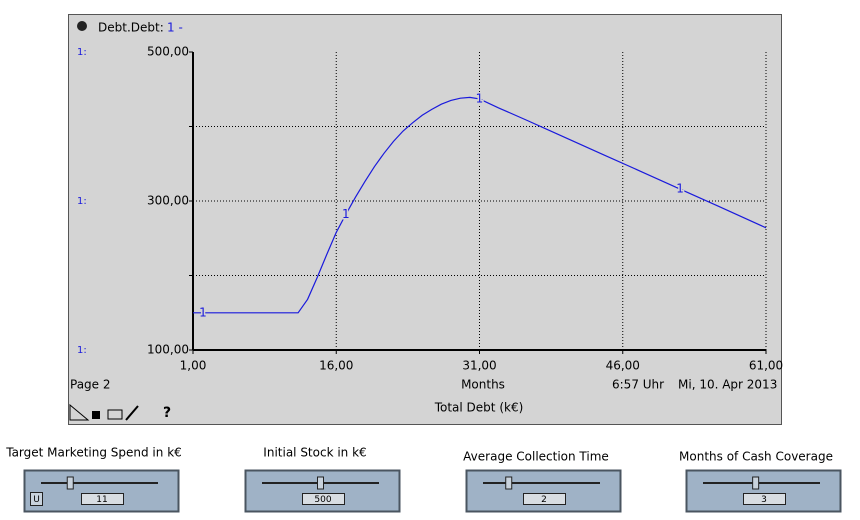 The height and width of the screenshot is (520, 860). What do you see at coordinates (766, 366) in the screenshot?
I see `x-tick-label: 61,00` at bounding box center [766, 366].